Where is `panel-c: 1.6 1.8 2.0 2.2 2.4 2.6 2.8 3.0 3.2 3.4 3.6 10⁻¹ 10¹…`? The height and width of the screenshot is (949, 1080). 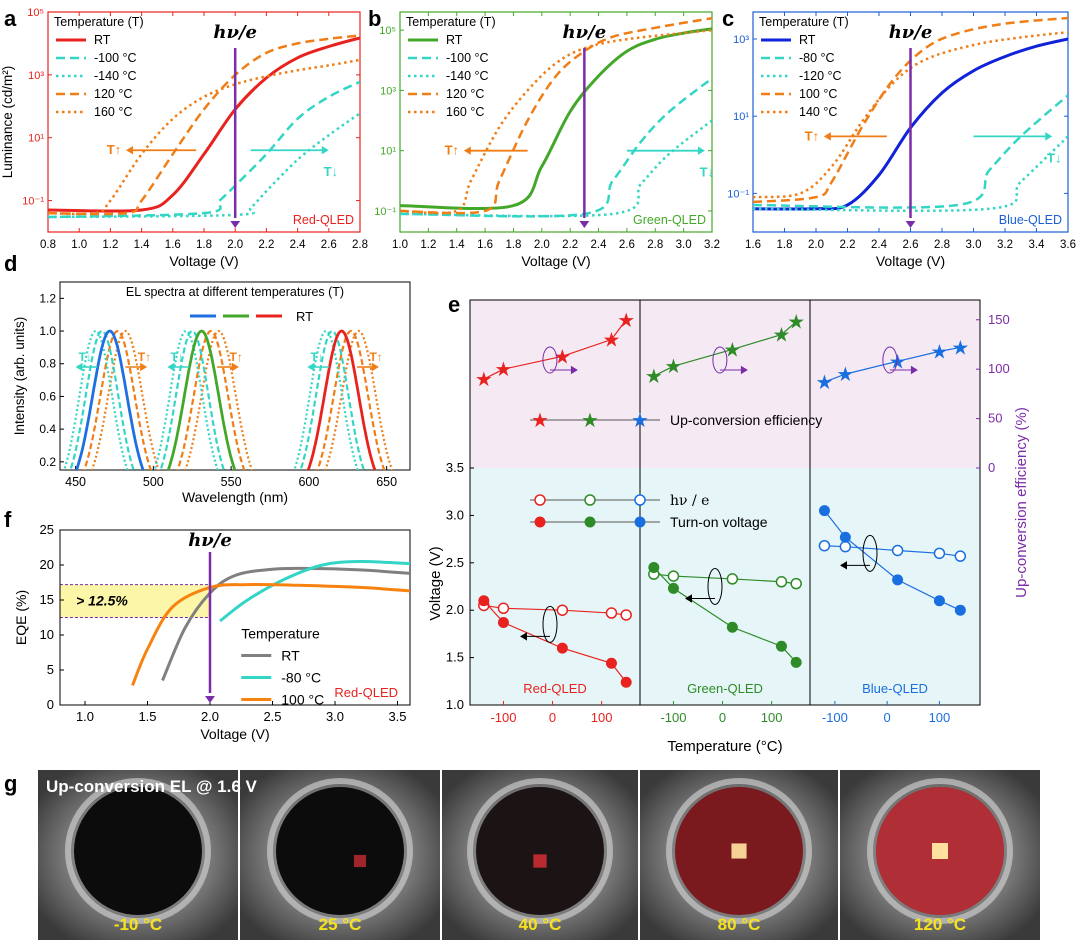
panel-c: 1.6 1.8 2.0 2.2 2.4 2.6 2.8 3.0 3.2 3.4 3.6 10⁻¹ 10¹… is located at coordinates (901, 140).